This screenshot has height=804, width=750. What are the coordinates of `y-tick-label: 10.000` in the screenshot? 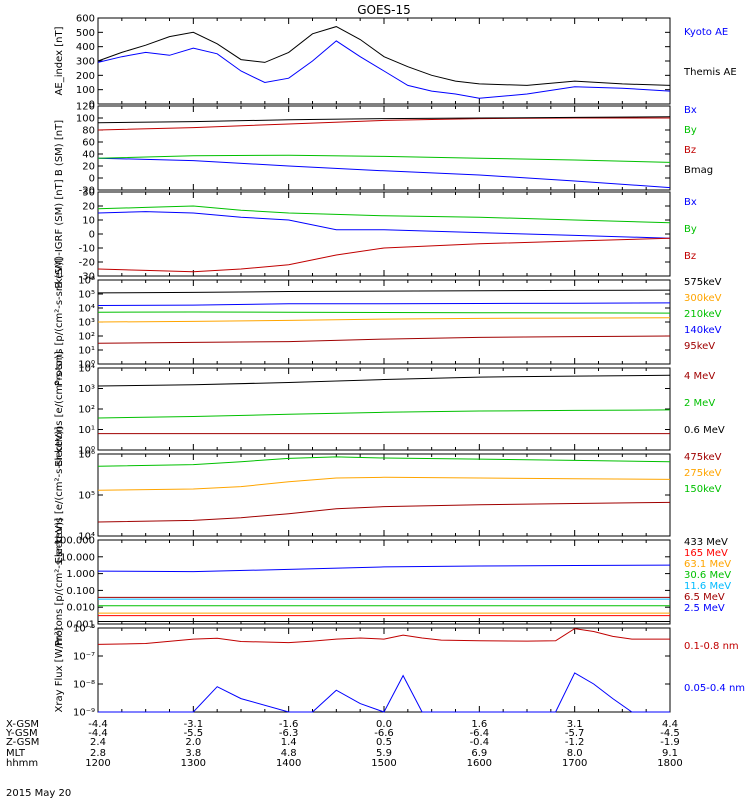 It's located at (77, 557).